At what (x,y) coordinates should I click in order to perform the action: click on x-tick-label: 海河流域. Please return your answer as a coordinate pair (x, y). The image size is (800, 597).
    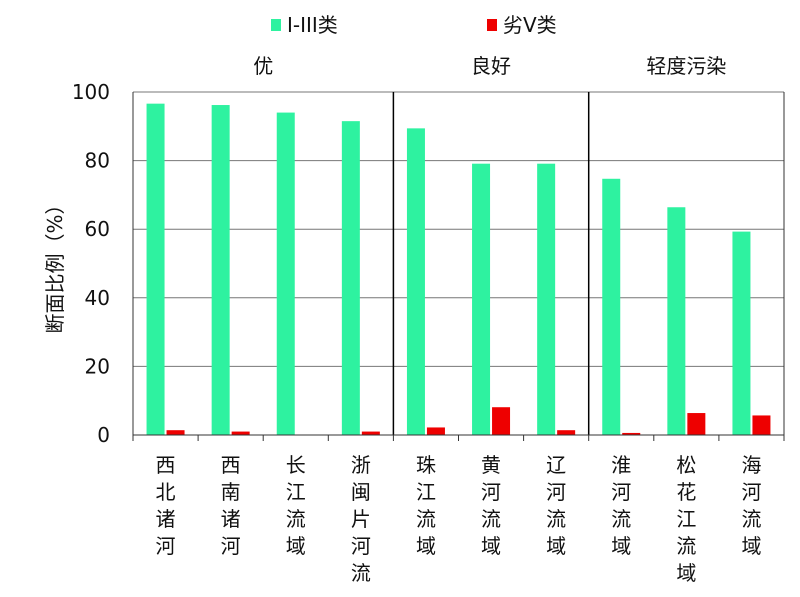
    Looking at the image, I should click on (751, 505).